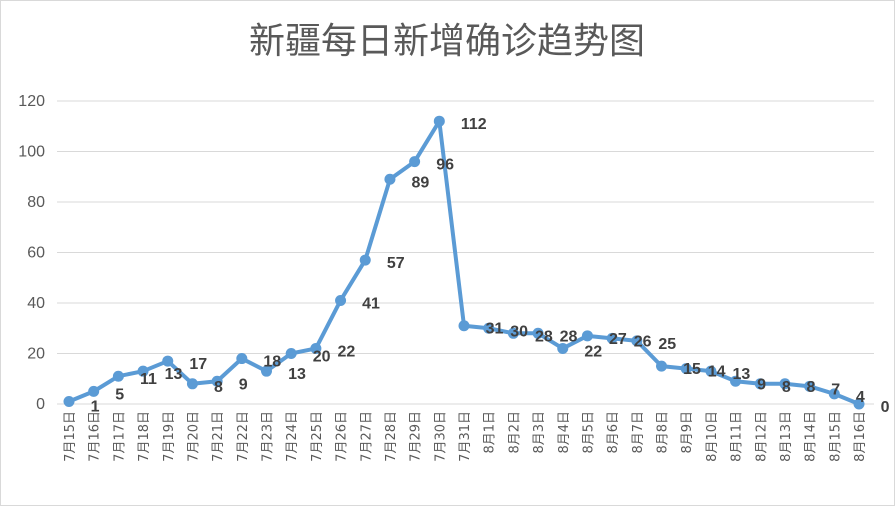 This screenshot has width=895, height=506. Describe the element at coordinates (119, 394) in the screenshot. I see `data-label: 5` at that location.